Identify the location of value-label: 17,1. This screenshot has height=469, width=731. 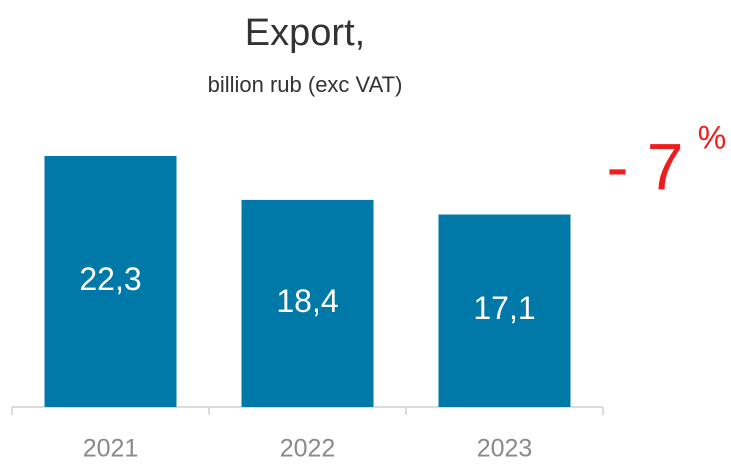
(504, 308).